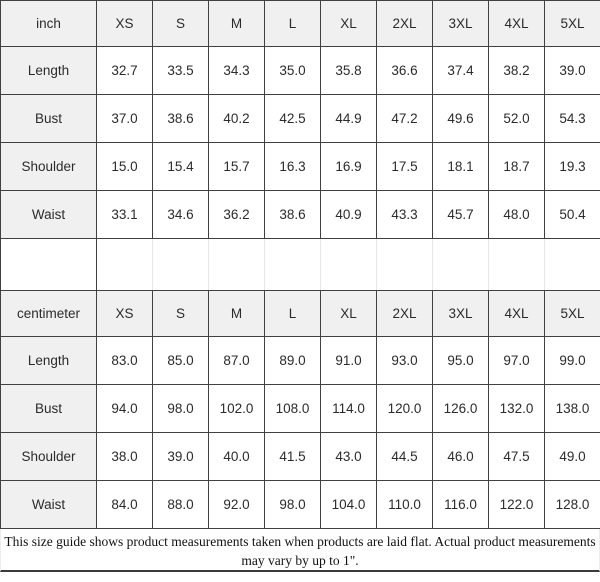  I want to click on header-row-inch: inch XS S M L XL 2XL 3XL 4XL 5XL, so click(300, 23).